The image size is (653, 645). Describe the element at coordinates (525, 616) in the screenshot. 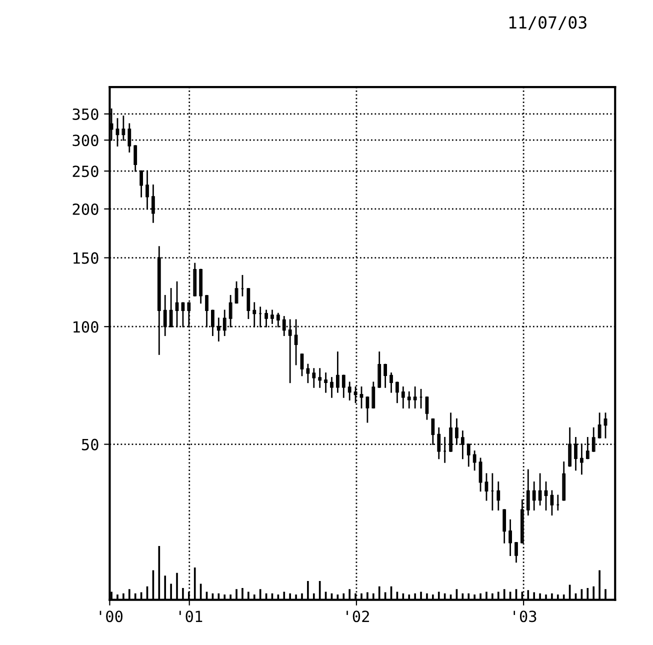

I see `x-tick-label: '03` at that location.